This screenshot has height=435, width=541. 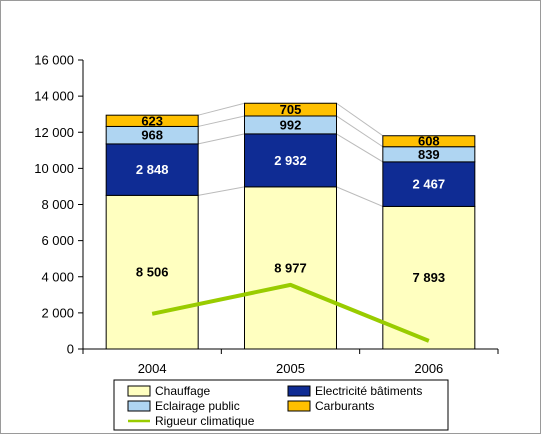 I want to click on line-series, so click(x=290, y=312).